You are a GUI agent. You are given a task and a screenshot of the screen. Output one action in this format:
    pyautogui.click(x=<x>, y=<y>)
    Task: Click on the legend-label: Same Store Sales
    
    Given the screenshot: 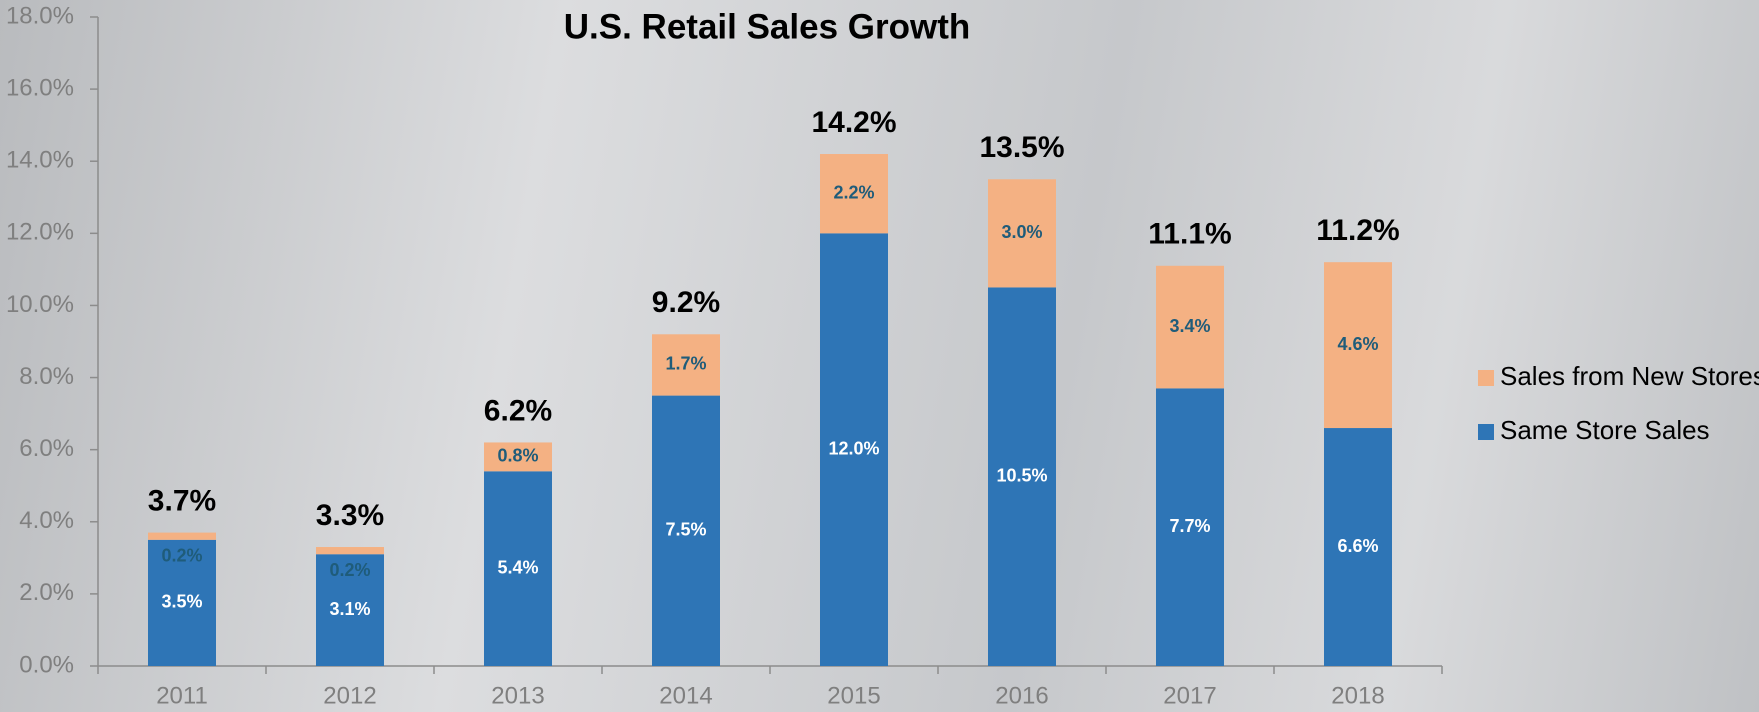 What is the action you would take?
    pyautogui.click(x=1605, y=430)
    